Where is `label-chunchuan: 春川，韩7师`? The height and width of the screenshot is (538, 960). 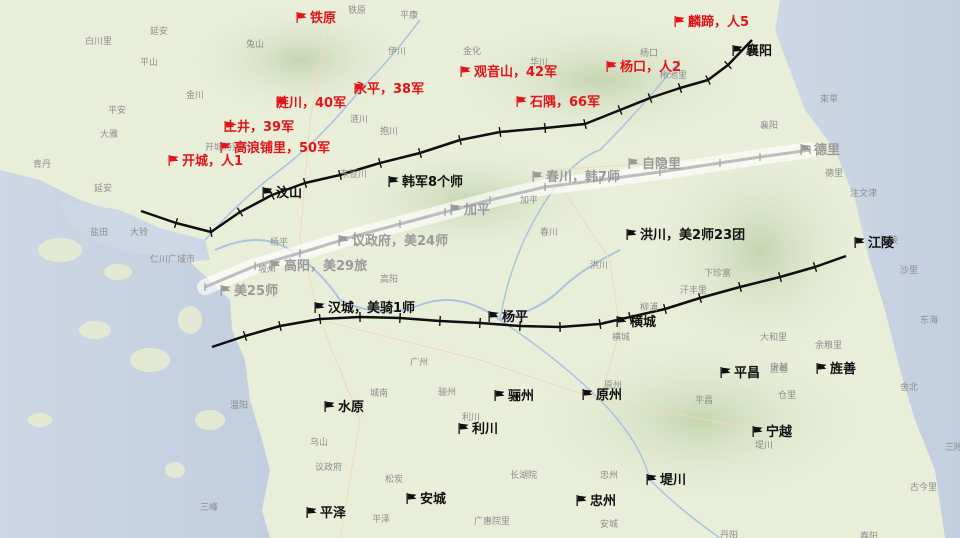 label-chunchuan: 春川，韩7师 is located at coordinates (576, 178).